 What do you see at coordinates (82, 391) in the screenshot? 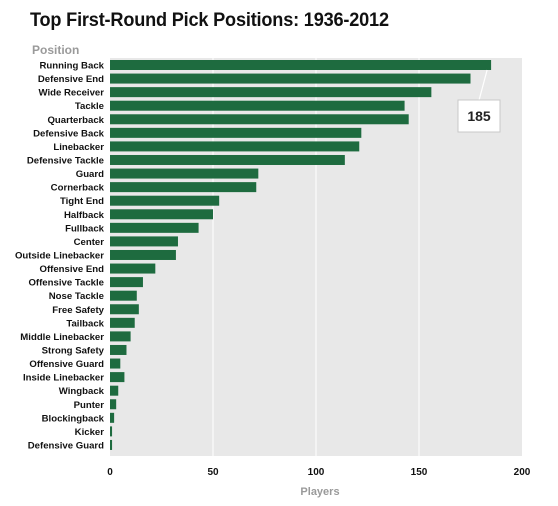
I see `category-label: Wingback` at bounding box center [82, 391].